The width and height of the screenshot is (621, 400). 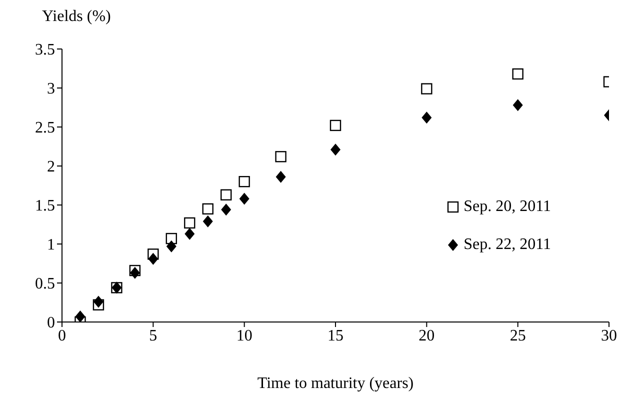 What do you see at coordinates (45, 284) in the screenshot?
I see `y-tick-label: 0.5` at bounding box center [45, 284].